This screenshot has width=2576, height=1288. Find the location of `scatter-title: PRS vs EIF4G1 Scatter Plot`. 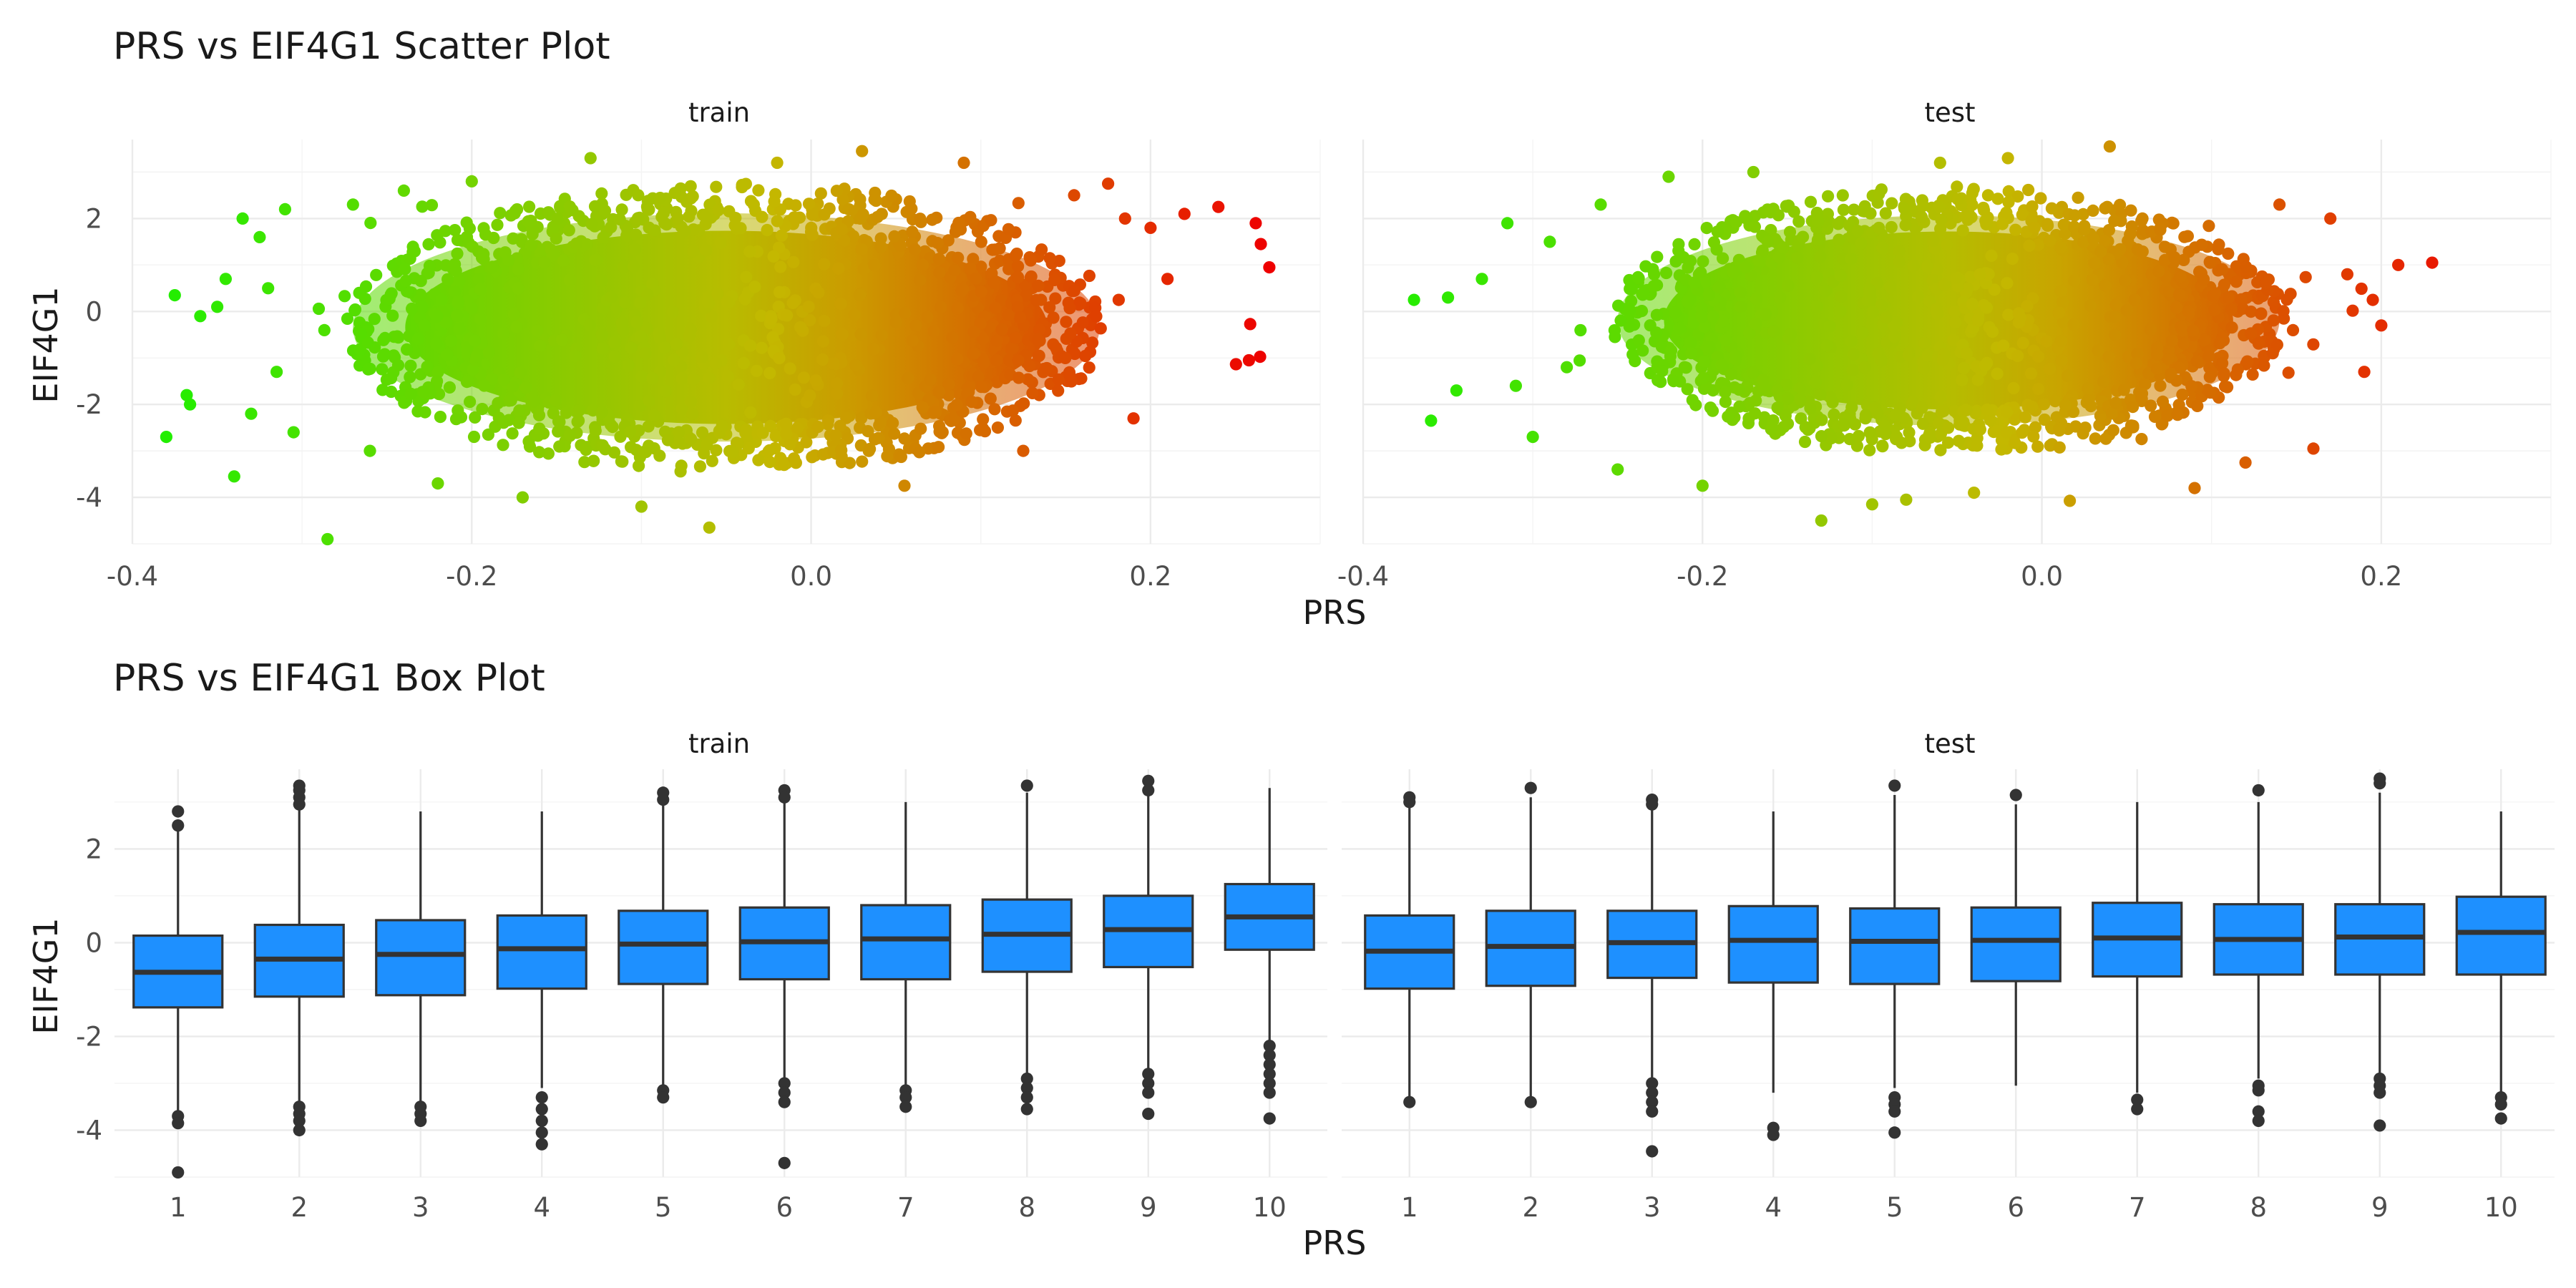

scatter-title: PRS vs EIF4G1 Scatter Plot is located at coordinates (361, 46).